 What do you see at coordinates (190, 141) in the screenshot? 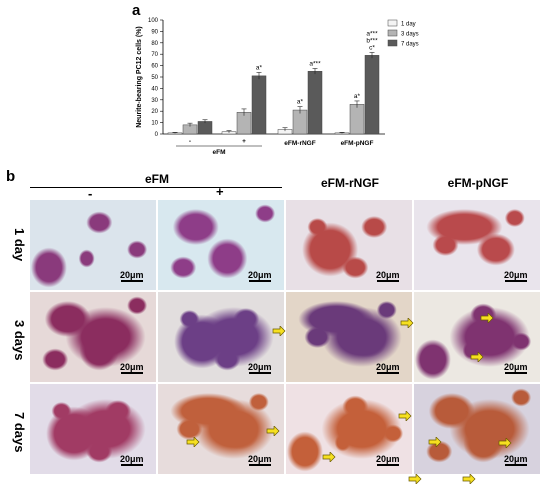
I see `x-tick-label: -` at bounding box center [190, 141].